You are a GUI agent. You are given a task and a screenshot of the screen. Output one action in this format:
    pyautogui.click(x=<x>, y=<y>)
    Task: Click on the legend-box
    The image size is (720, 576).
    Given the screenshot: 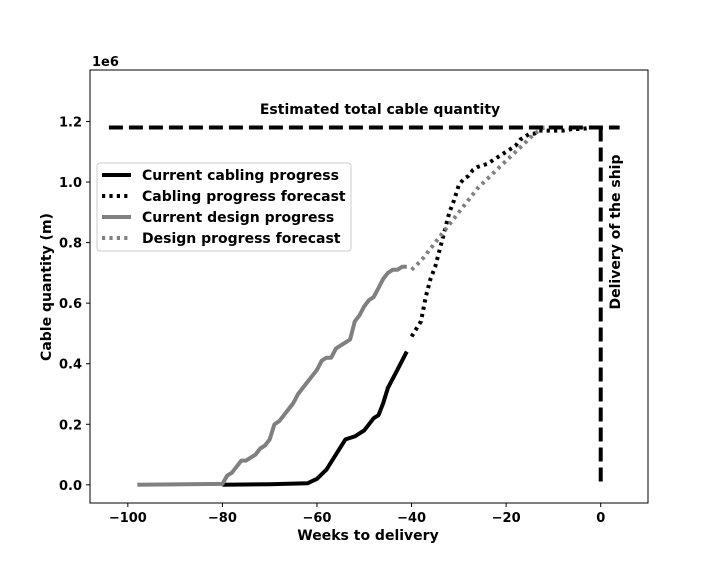 What is the action you would take?
    pyautogui.click(x=224, y=207)
    